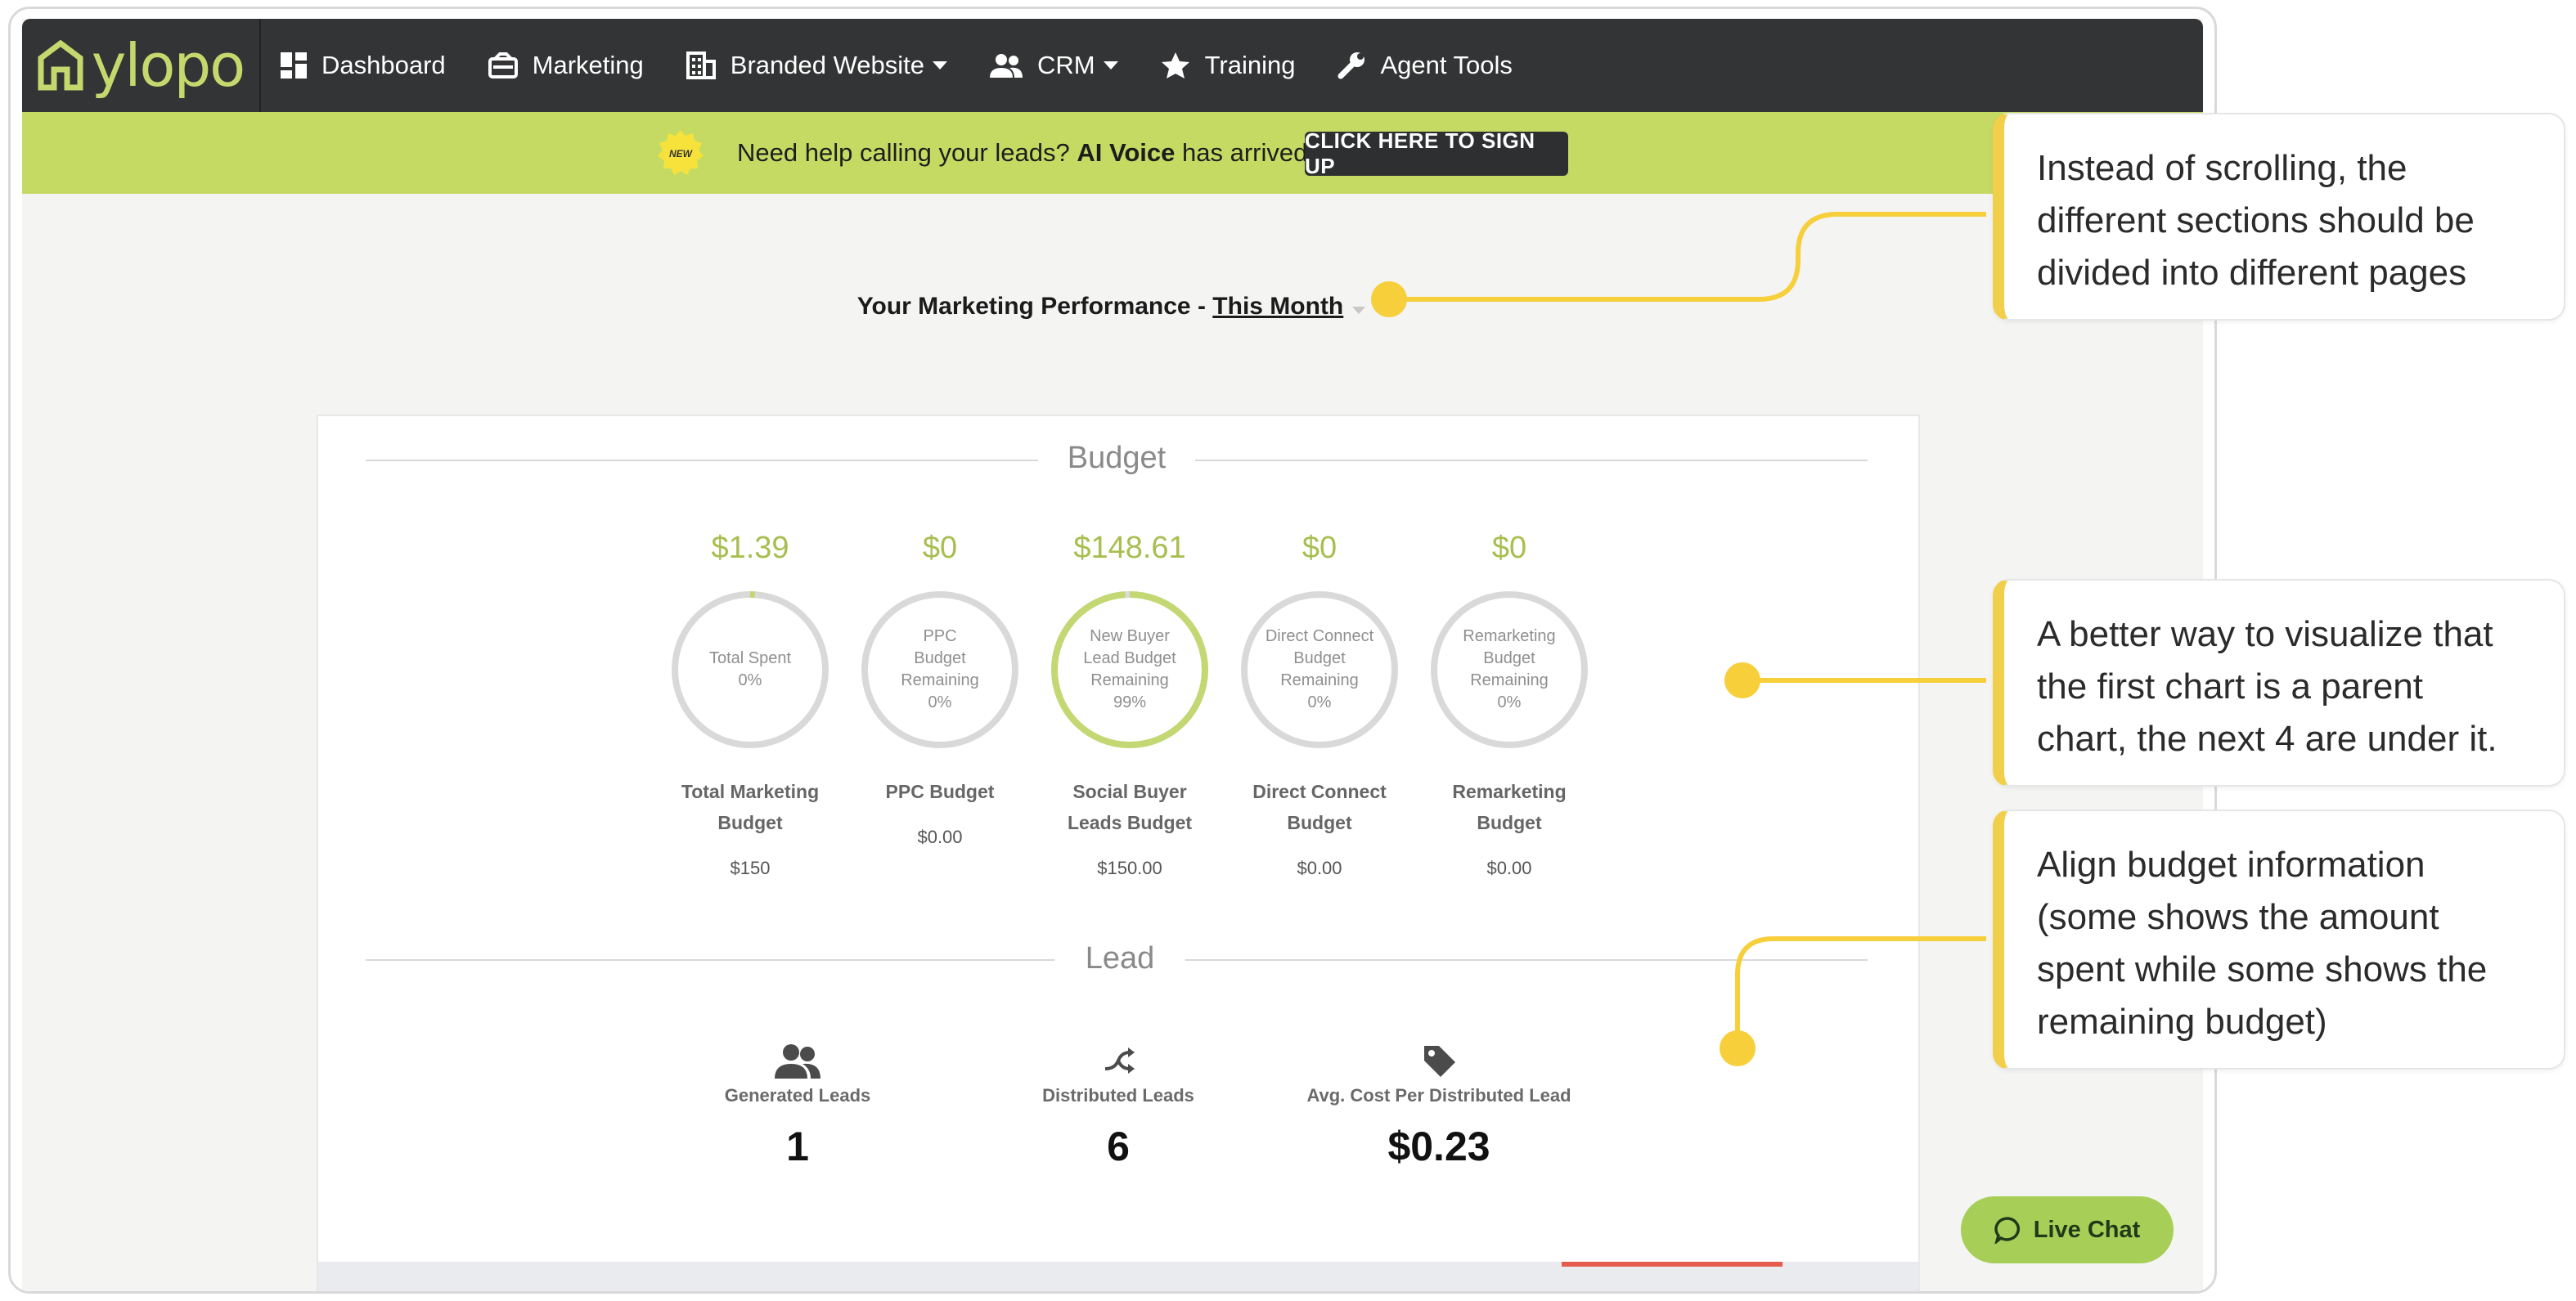  What do you see at coordinates (1278, 307) in the screenshot?
I see `period-selector: This Month` at bounding box center [1278, 307].